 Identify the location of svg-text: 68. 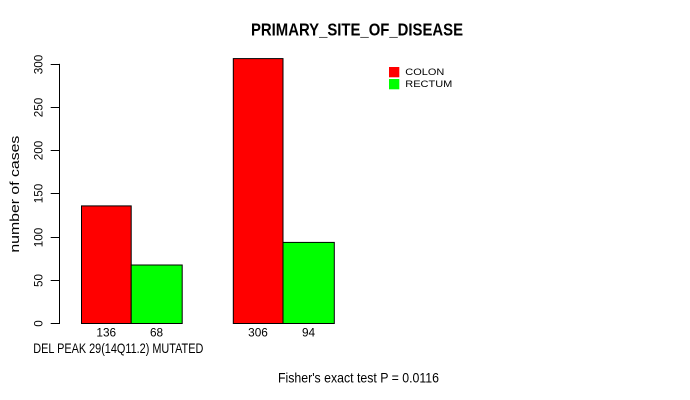
(157, 333).